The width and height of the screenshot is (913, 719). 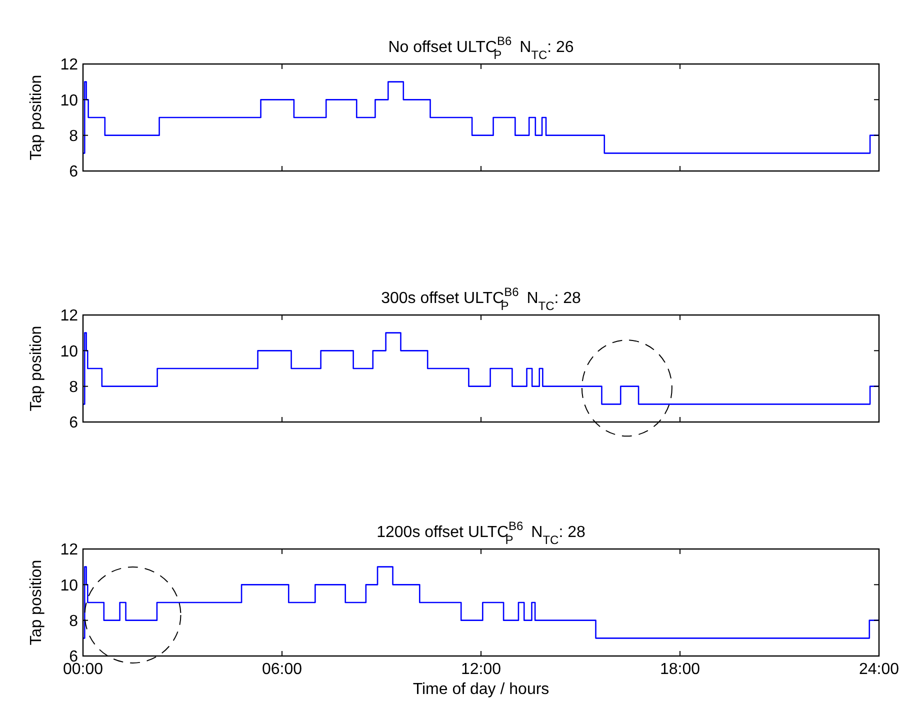 What do you see at coordinates (680, 669) in the screenshot?
I see `x-tick-label: 18:00` at bounding box center [680, 669].